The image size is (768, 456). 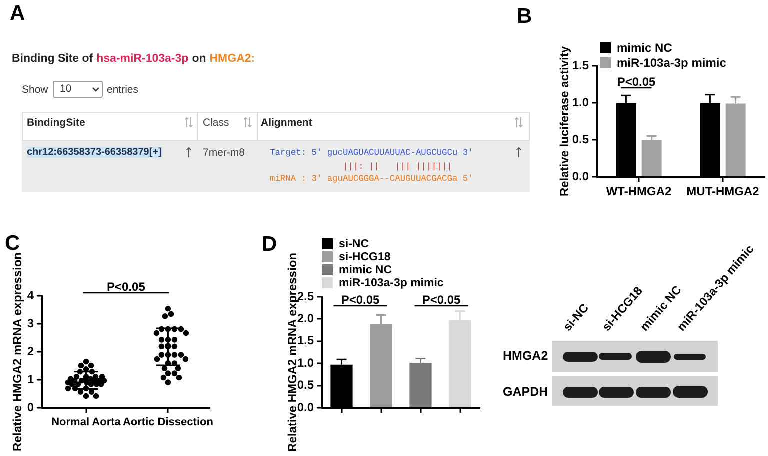 I want to click on legend-label: si-NC, so click(x=354, y=244).